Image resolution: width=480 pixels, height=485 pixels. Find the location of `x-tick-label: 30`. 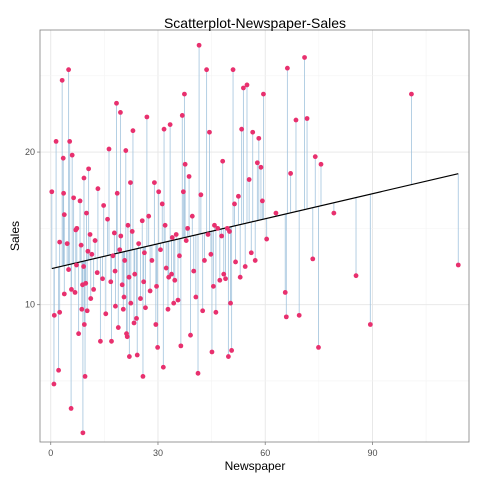

x-tick-label: 30 is located at coordinates (158, 453).